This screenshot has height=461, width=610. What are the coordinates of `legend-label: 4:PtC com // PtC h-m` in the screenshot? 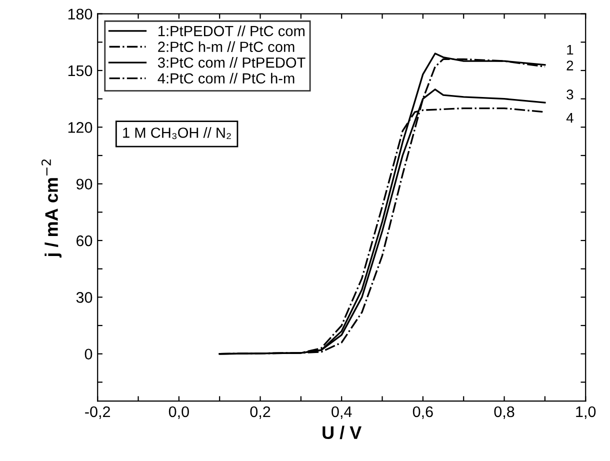 It's located at (226, 78).